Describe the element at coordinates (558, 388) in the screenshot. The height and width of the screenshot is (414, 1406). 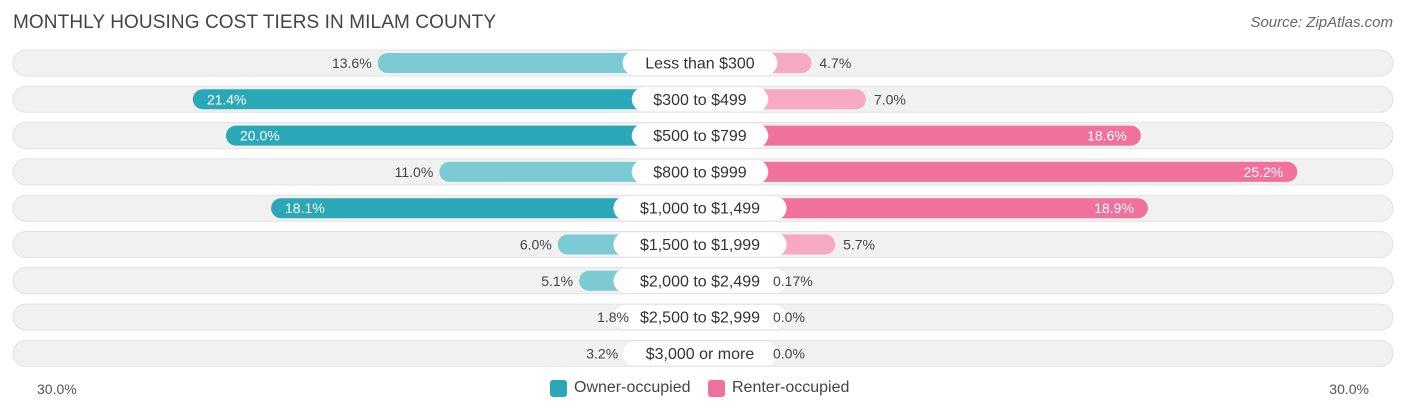
I see `legend-owner-swatch` at that location.